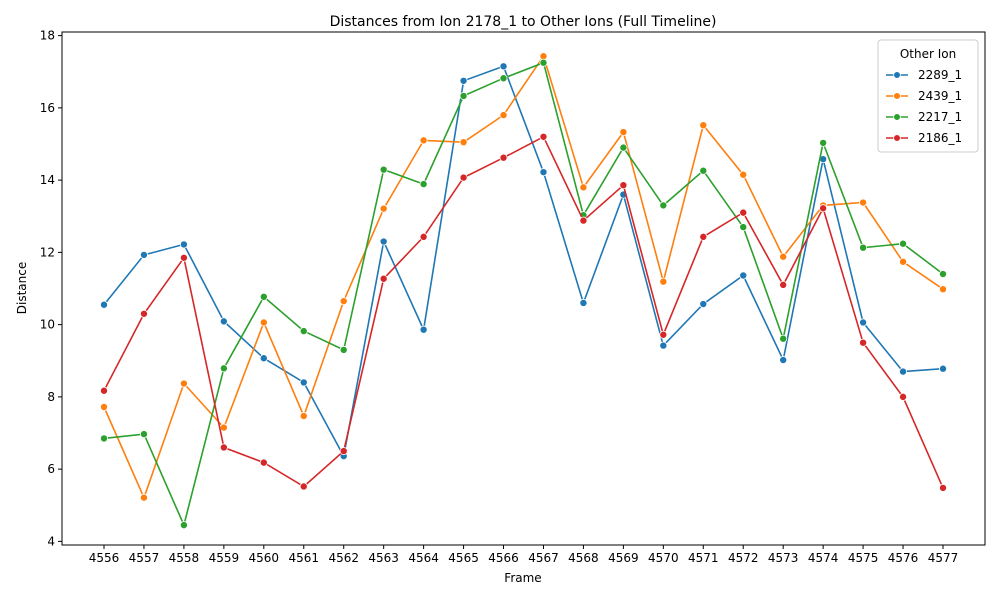 This screenshot has width=1000, height=600. Describe the element at coordinates (51, 541) in the screenshot. I see `y-tick-label: 4` at that location.